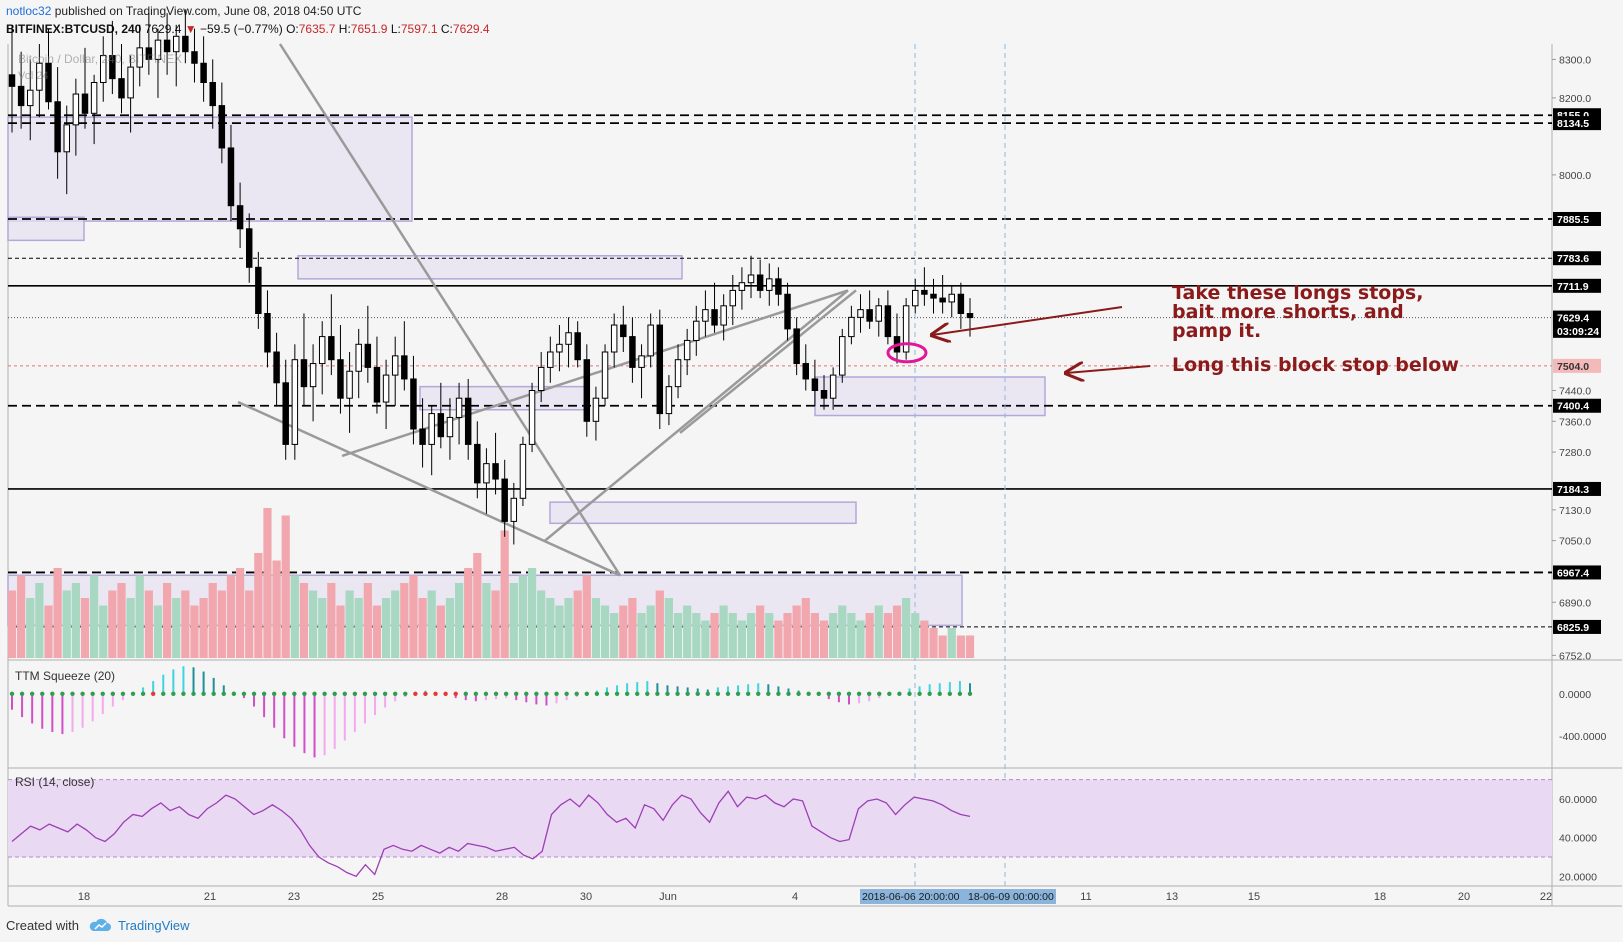 This screenshot has width=1623, height=942. I want to click on ghost-legend: Bitcoin / Dollar, 240, BITFINEX, so click(100, 59).